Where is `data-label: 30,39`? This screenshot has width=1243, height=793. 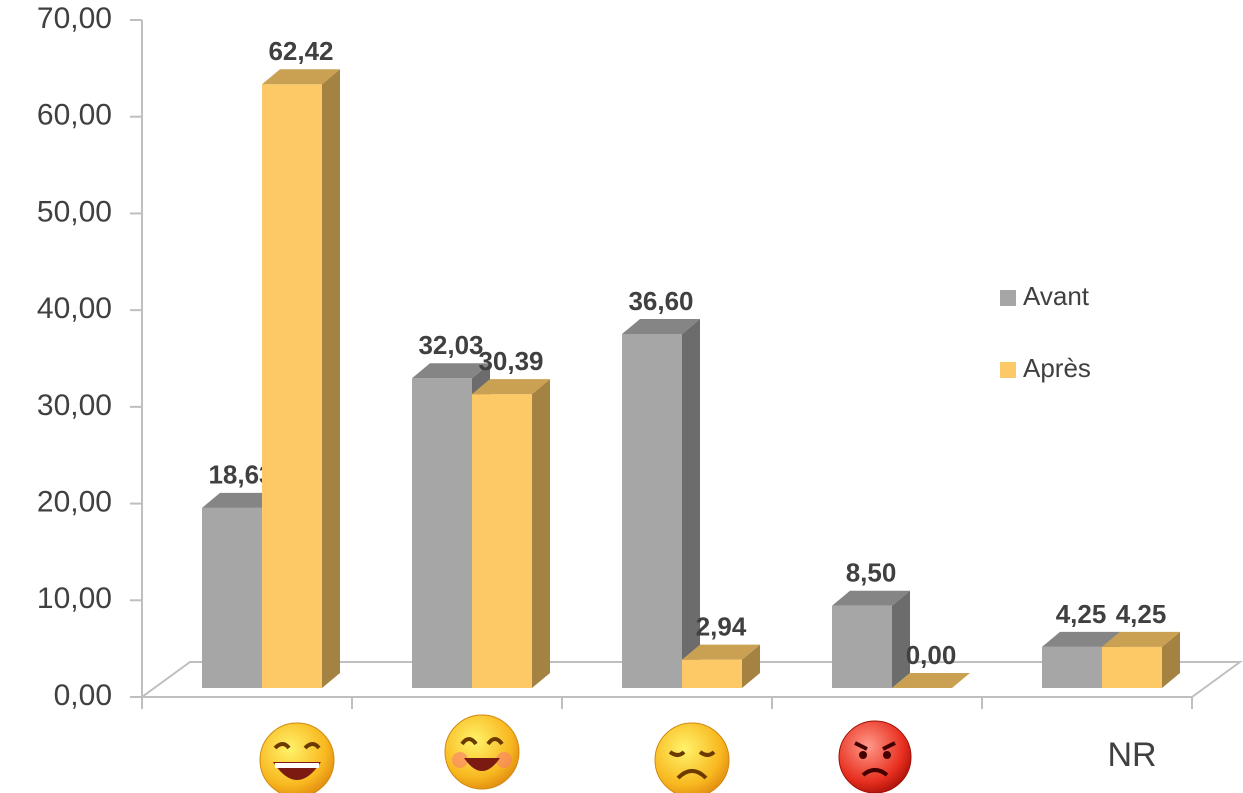 data-label: 30,39 is located at coordinates (510, 361).